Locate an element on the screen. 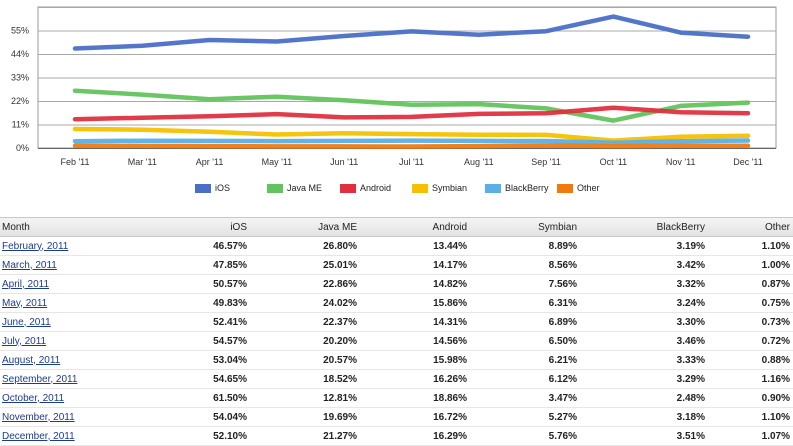  value-cell: 18.86% is located at coordinates (415, 398).